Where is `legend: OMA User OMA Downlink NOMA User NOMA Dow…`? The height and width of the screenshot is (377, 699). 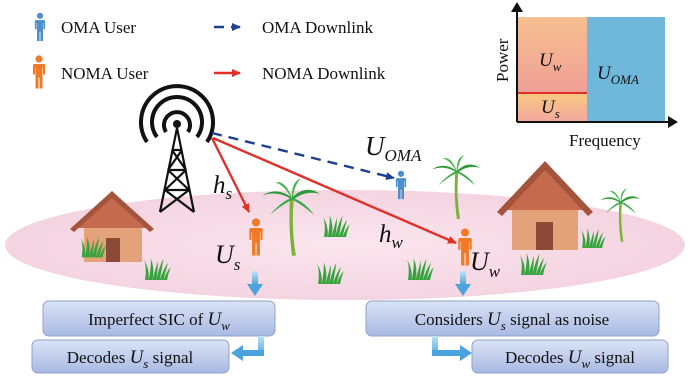
legend: OMA User OMA Downlink NOMA User NOMA Dow… is located at coordinates (209, 50).